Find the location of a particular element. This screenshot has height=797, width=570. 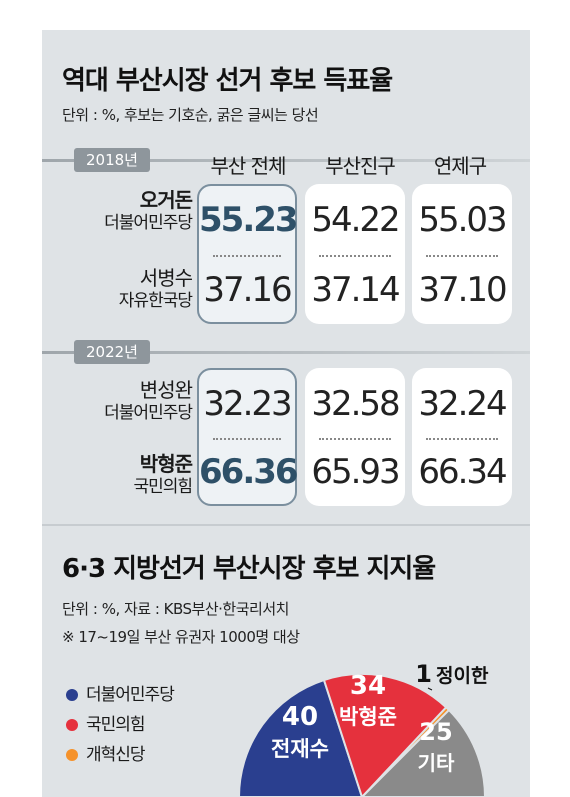

candidate-label-oh-keo-don: 오거돈 더불어민주당 is located at coordinates (117, 211).